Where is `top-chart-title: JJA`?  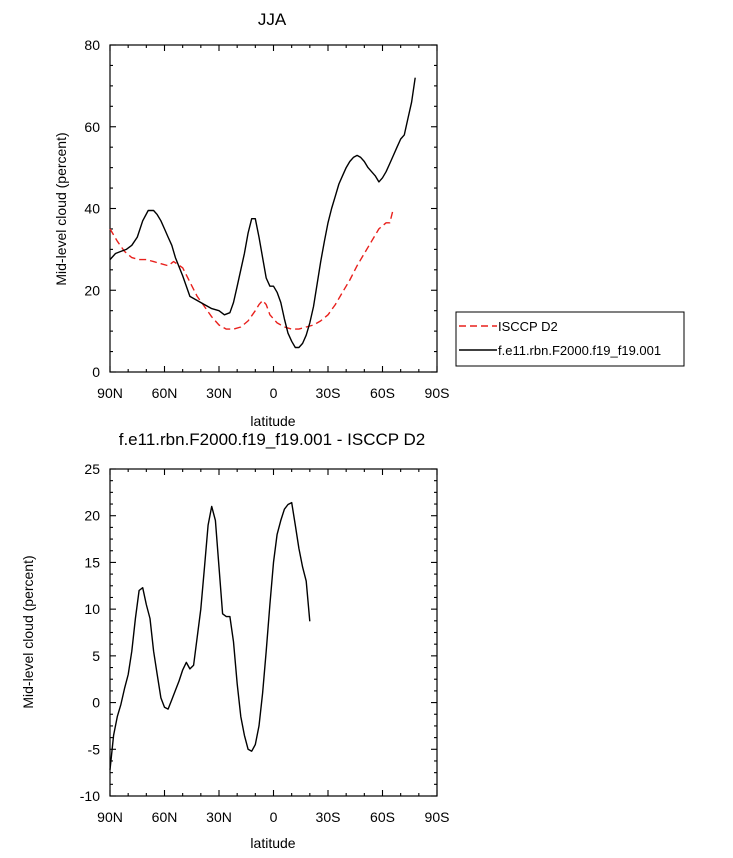 top-chart-title: JJA is located at coordinates (272, 19).